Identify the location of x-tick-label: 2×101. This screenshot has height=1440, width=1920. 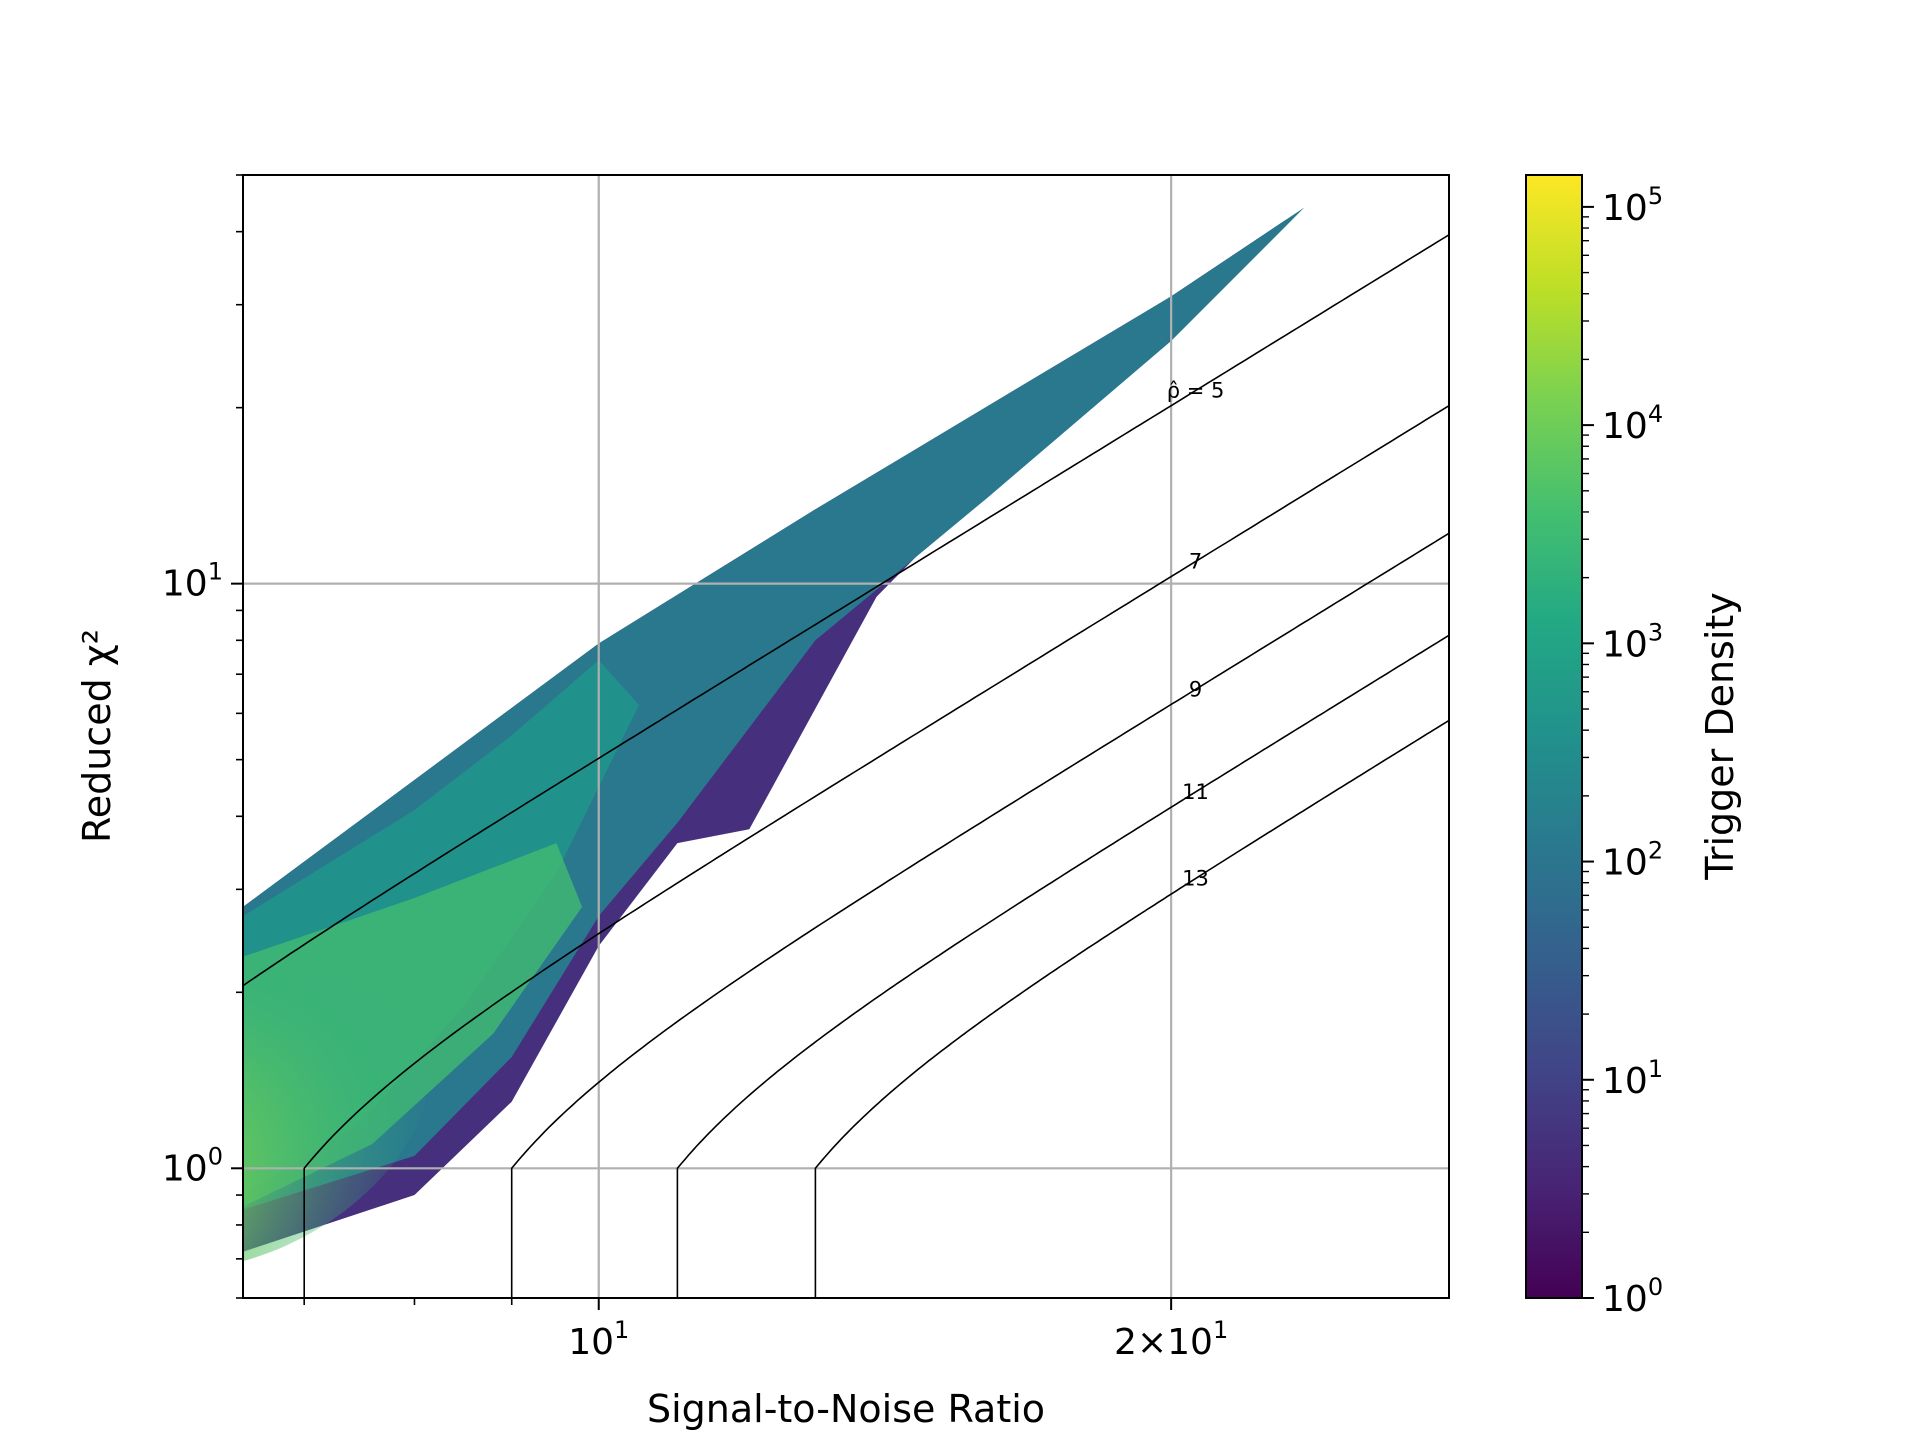
(1171, 1339).